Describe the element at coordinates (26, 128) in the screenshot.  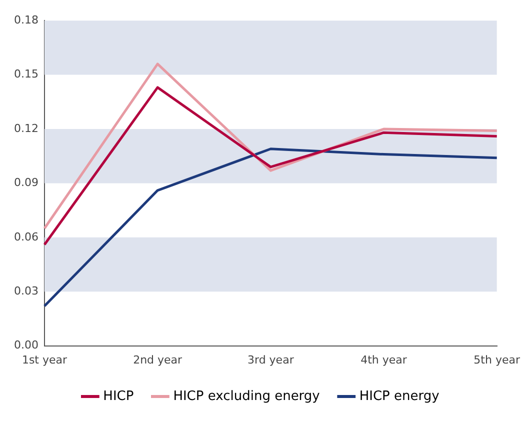
I see `y-tick-label: 0.12` at that location.